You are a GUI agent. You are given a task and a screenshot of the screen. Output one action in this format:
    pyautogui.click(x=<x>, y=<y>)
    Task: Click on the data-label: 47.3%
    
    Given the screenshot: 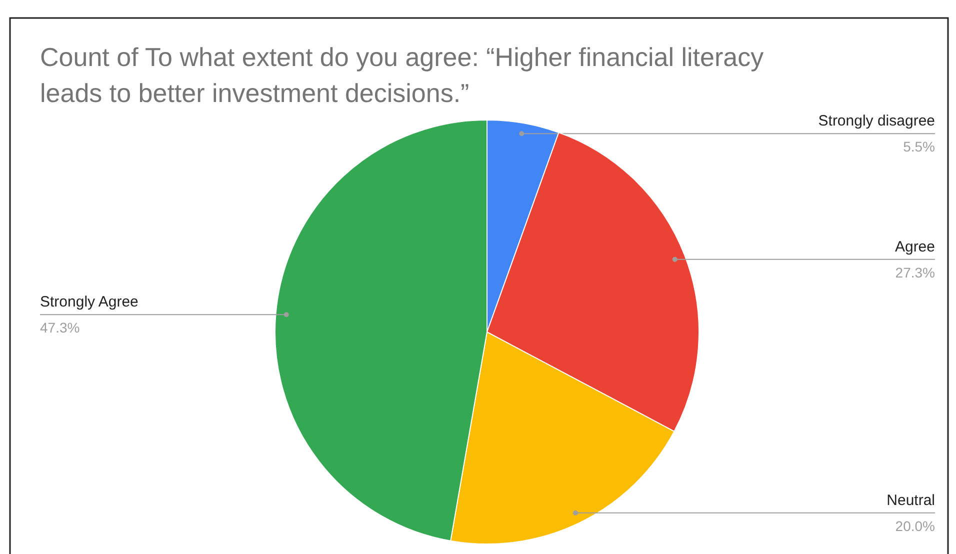 What is the action you would take?
    pyautogui.click(x=60, y=328)
    